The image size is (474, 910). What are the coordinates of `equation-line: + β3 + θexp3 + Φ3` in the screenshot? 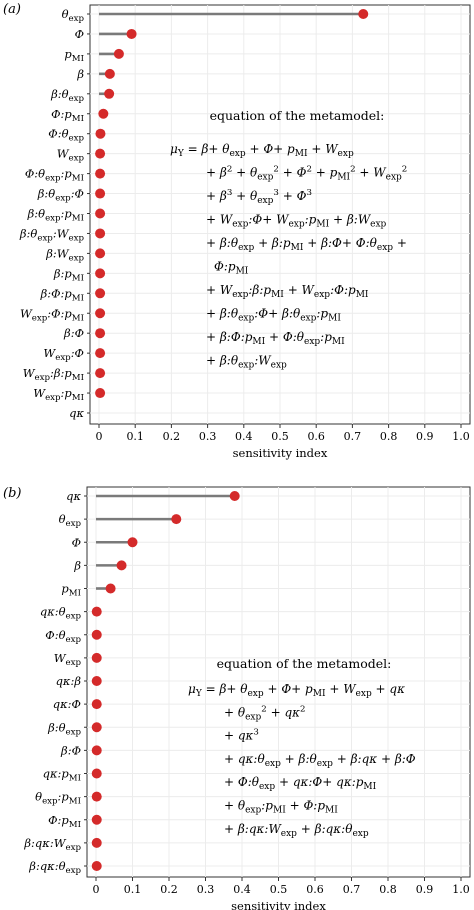 It's located at (259, 197).